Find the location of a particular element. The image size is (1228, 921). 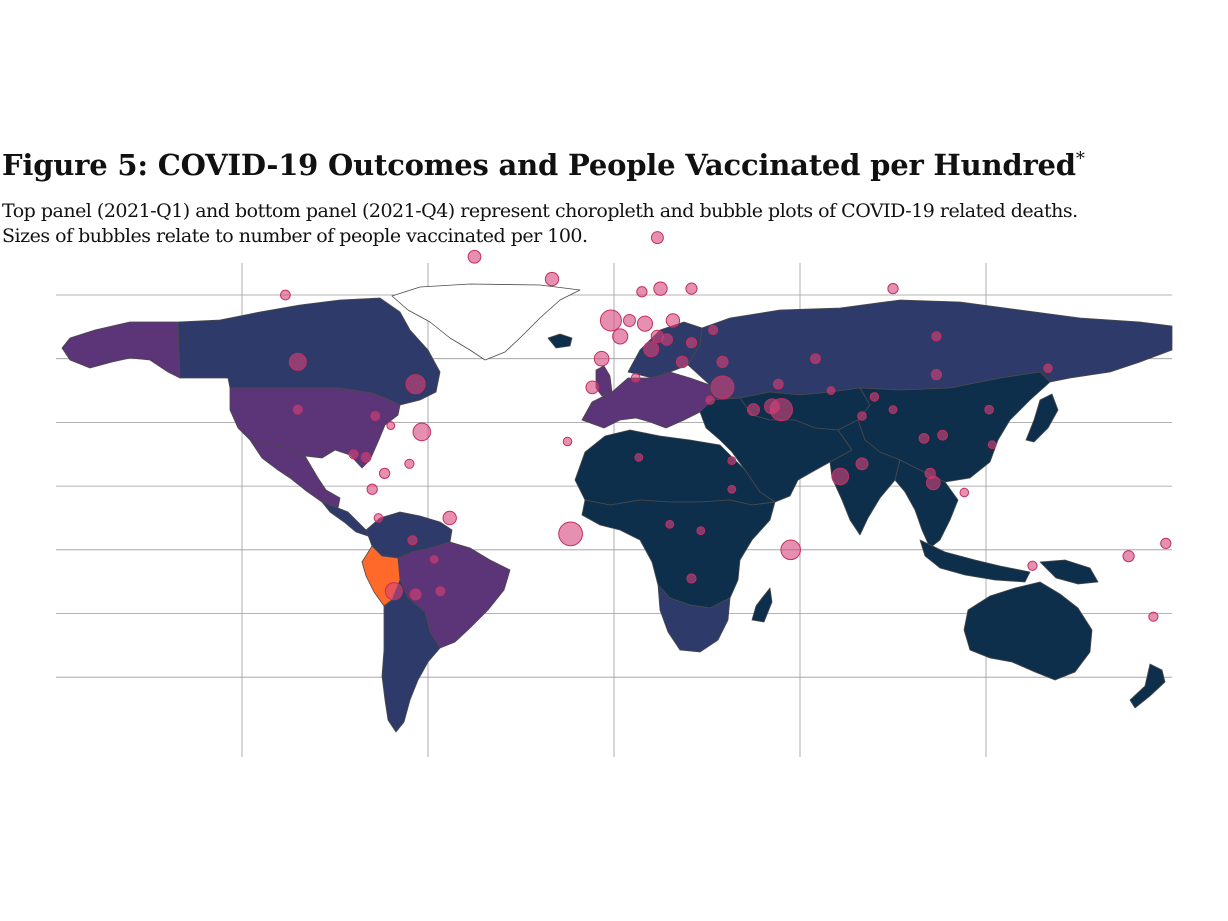

region-uk-ireland is located at coordinates (604, 381).